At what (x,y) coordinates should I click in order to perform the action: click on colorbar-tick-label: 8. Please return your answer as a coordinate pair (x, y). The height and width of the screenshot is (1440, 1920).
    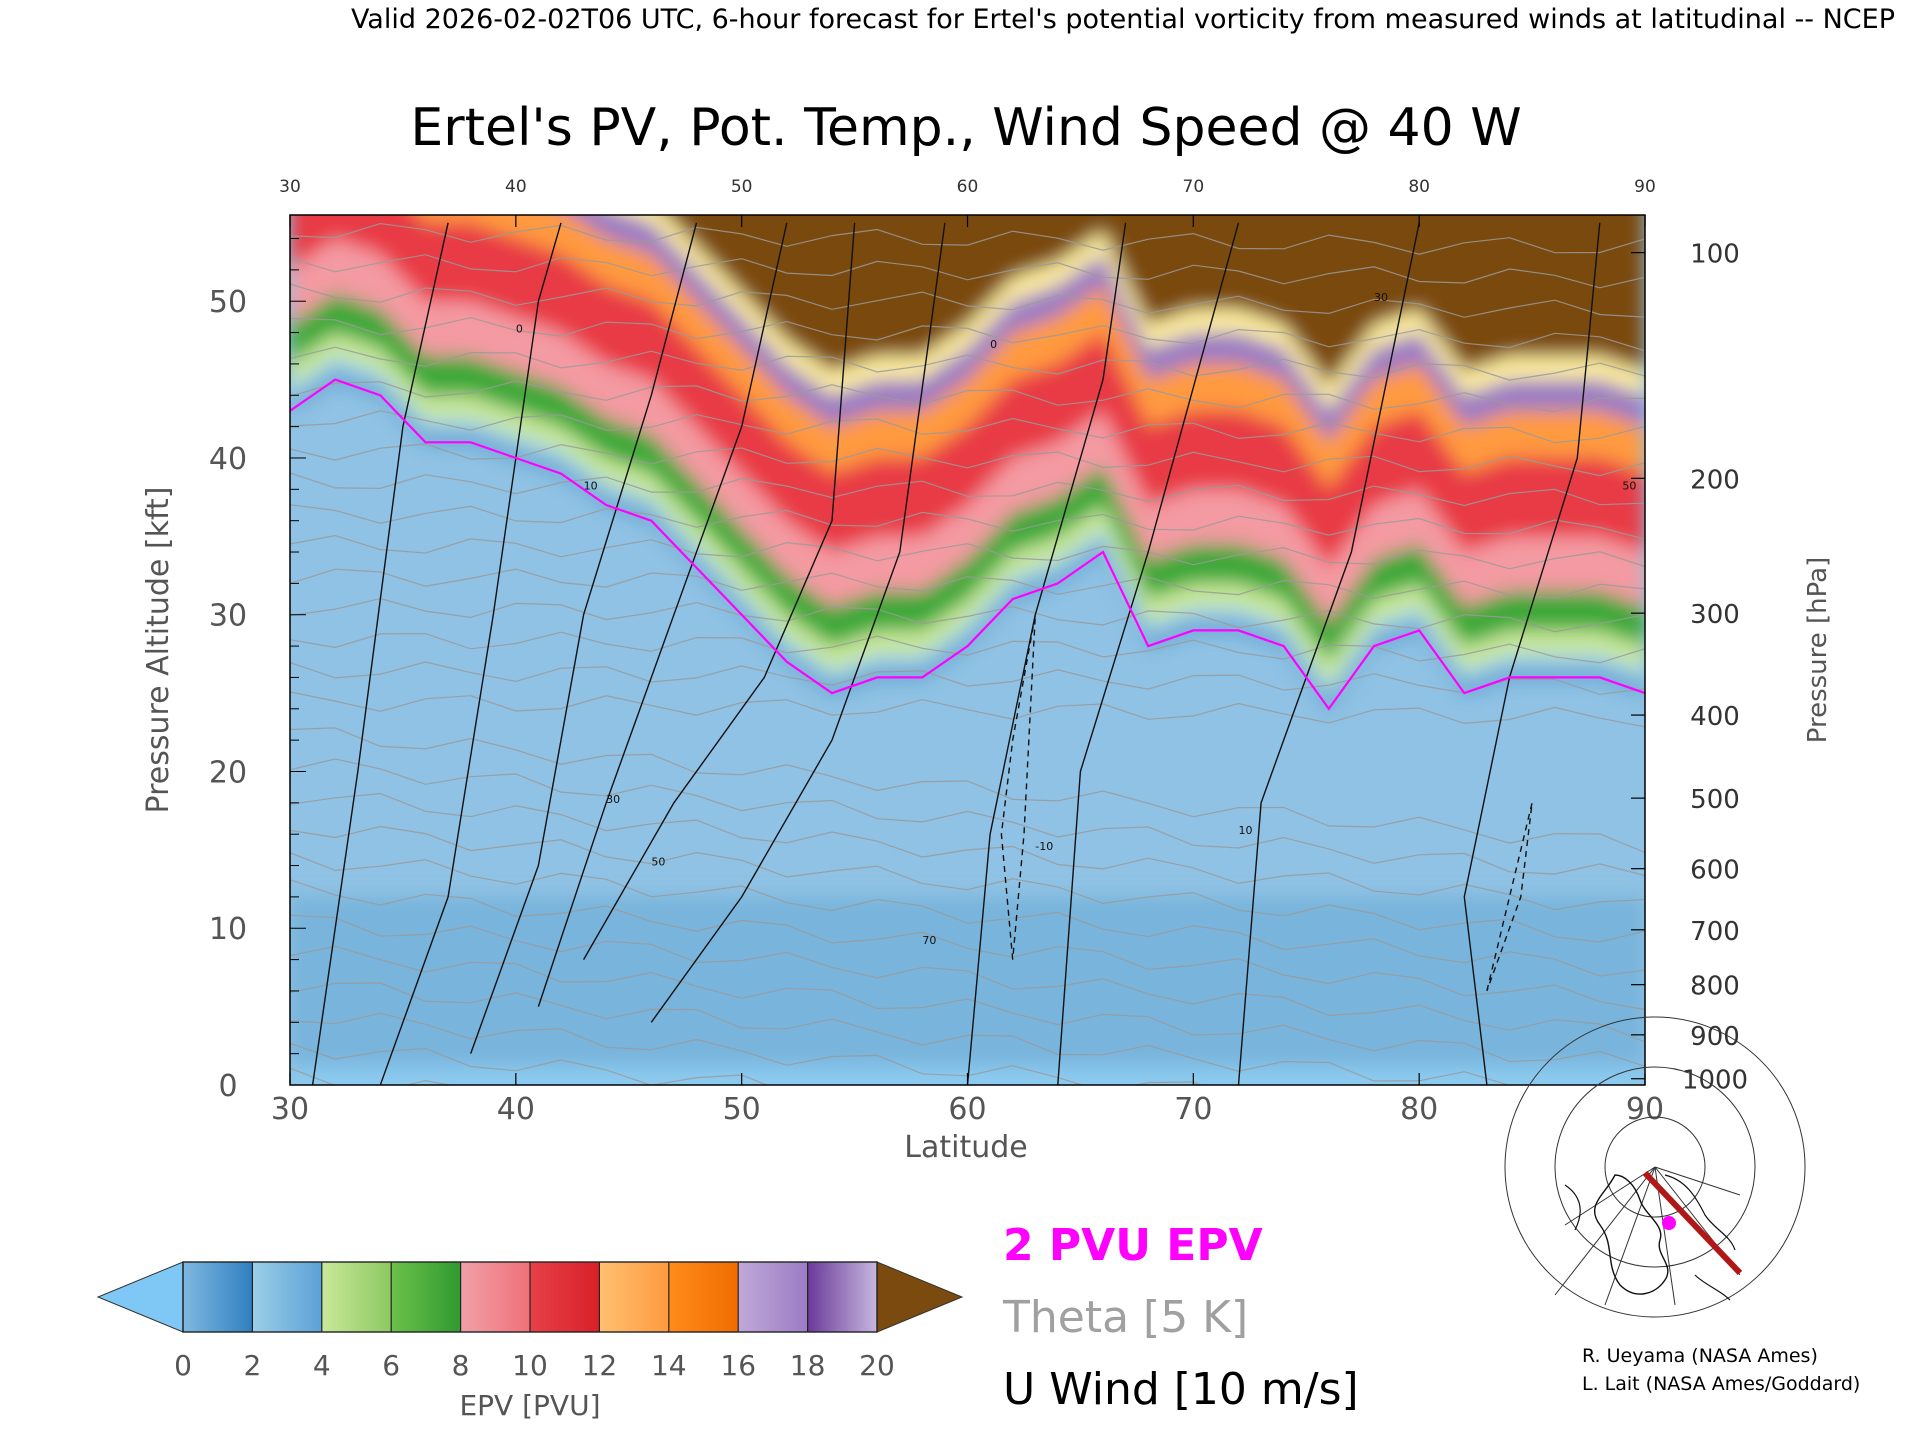
    Looking at the image, I should click on (461, 1365).